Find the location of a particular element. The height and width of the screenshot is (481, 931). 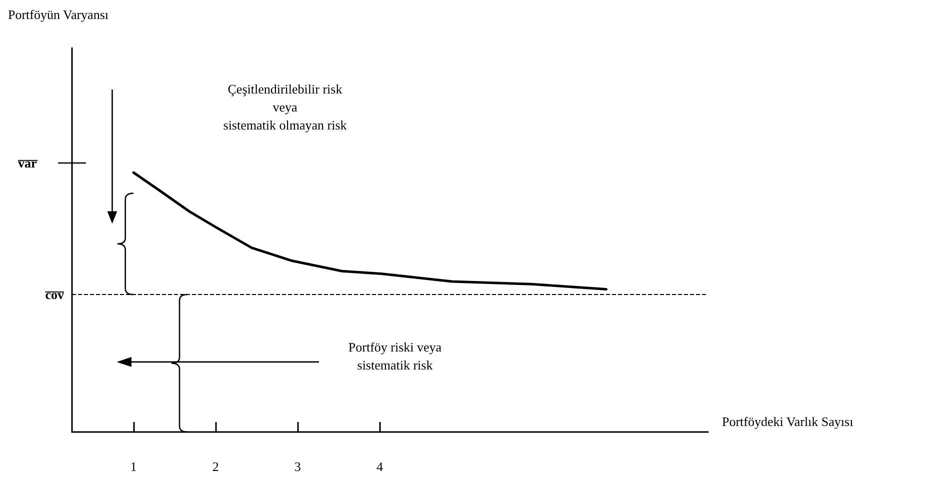

x-tick-label: 4 is located at coordinates (380, 466).